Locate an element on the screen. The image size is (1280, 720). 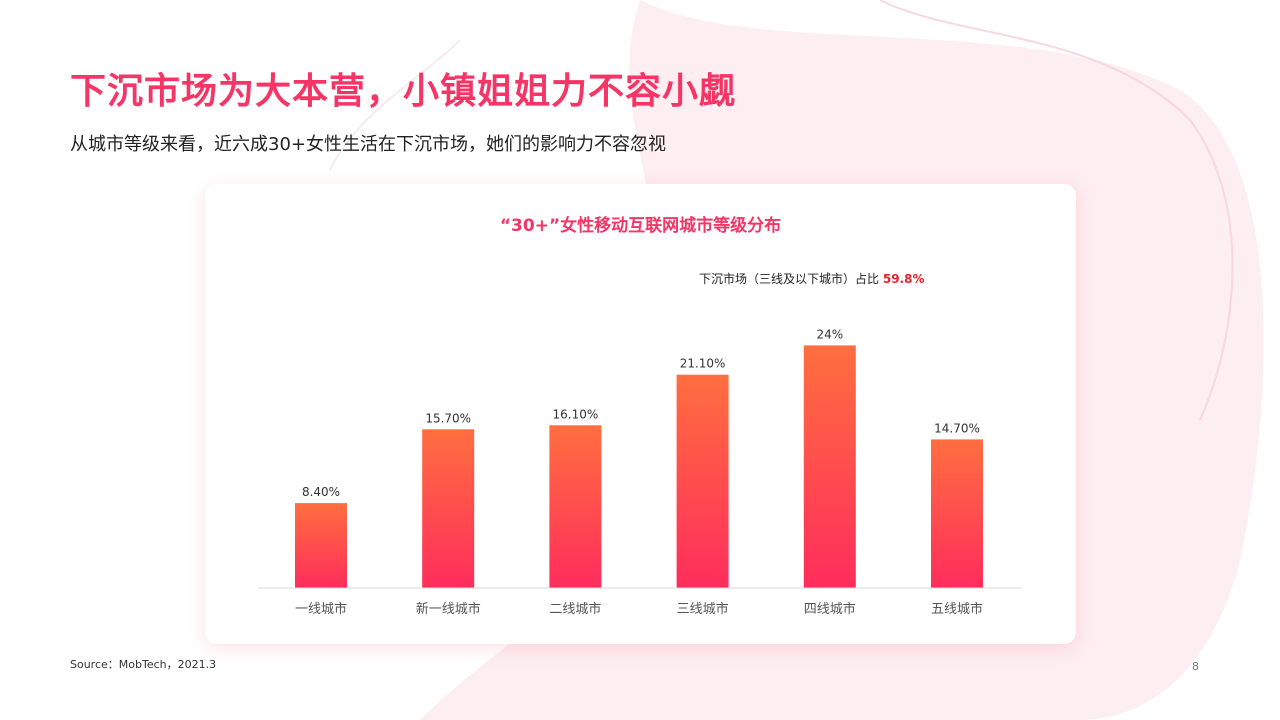
x-tick-label-3: 二线城市 is located at coordinates (575, 609).